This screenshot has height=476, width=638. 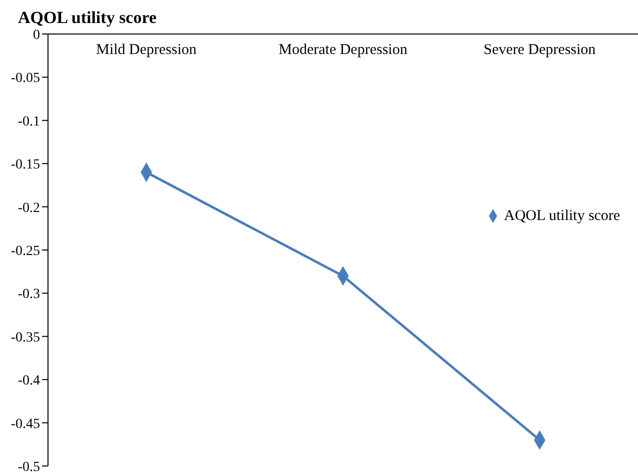 I want to click on x-tick-label: Mild Depression, so click(x=146, y=50).